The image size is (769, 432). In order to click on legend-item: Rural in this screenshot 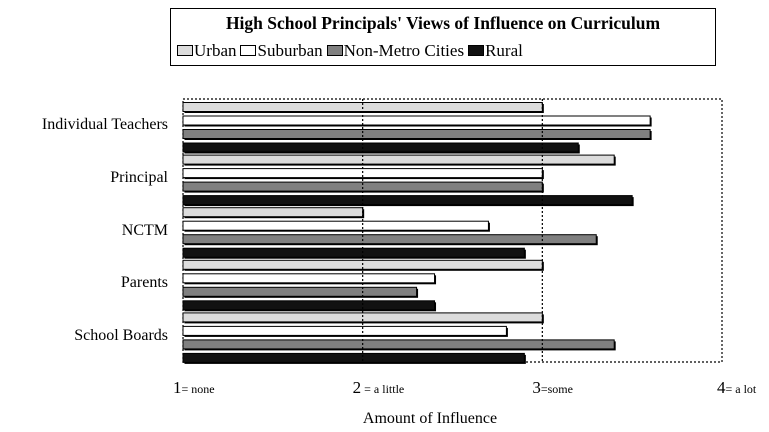, I will do `click(495, 51)`.